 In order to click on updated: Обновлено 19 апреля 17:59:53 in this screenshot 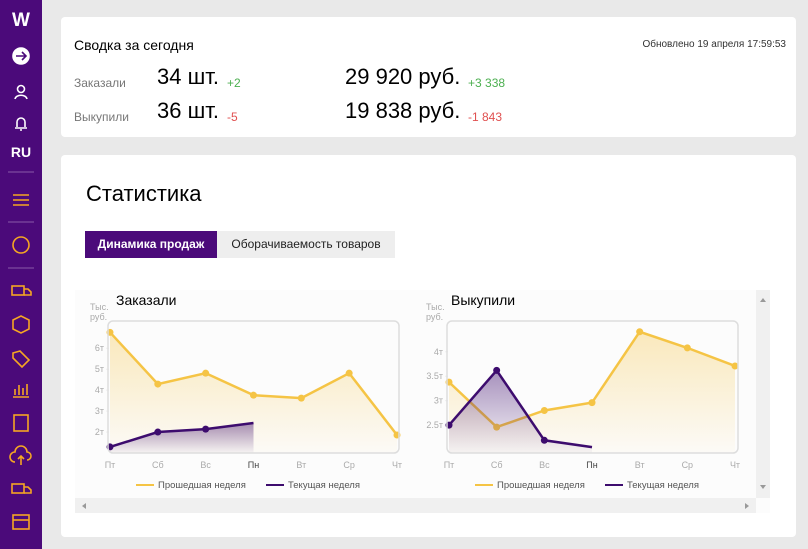, I will do `click(714, 44)`.